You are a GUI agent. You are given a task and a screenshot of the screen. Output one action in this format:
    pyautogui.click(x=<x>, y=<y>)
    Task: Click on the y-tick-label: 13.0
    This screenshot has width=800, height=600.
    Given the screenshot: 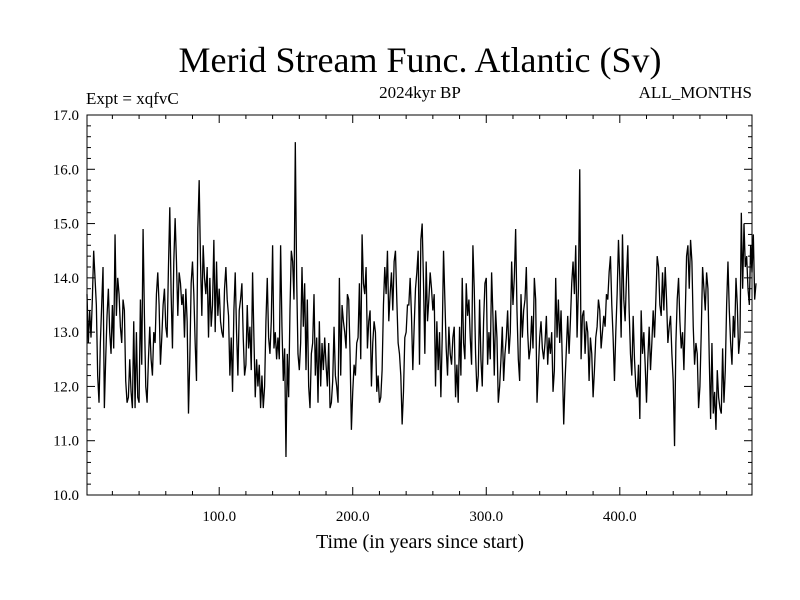 What is the action you would take?
    pyautogui.click(x=66, y=333)
    